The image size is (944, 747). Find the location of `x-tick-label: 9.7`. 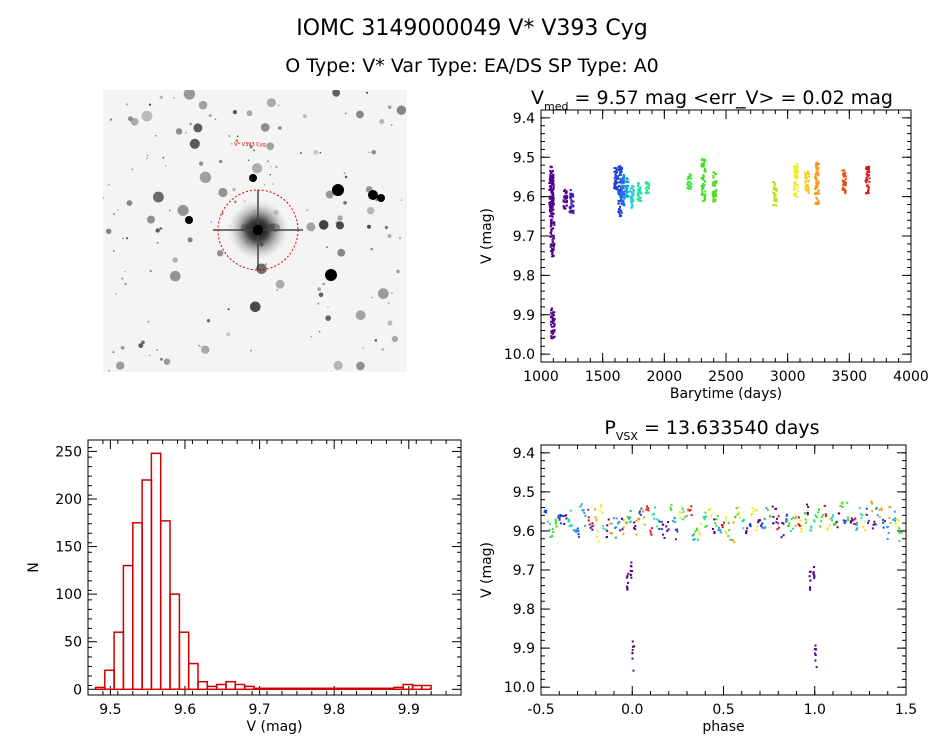

x-tick-label: 9.7 is located at coordinates (259, 710).